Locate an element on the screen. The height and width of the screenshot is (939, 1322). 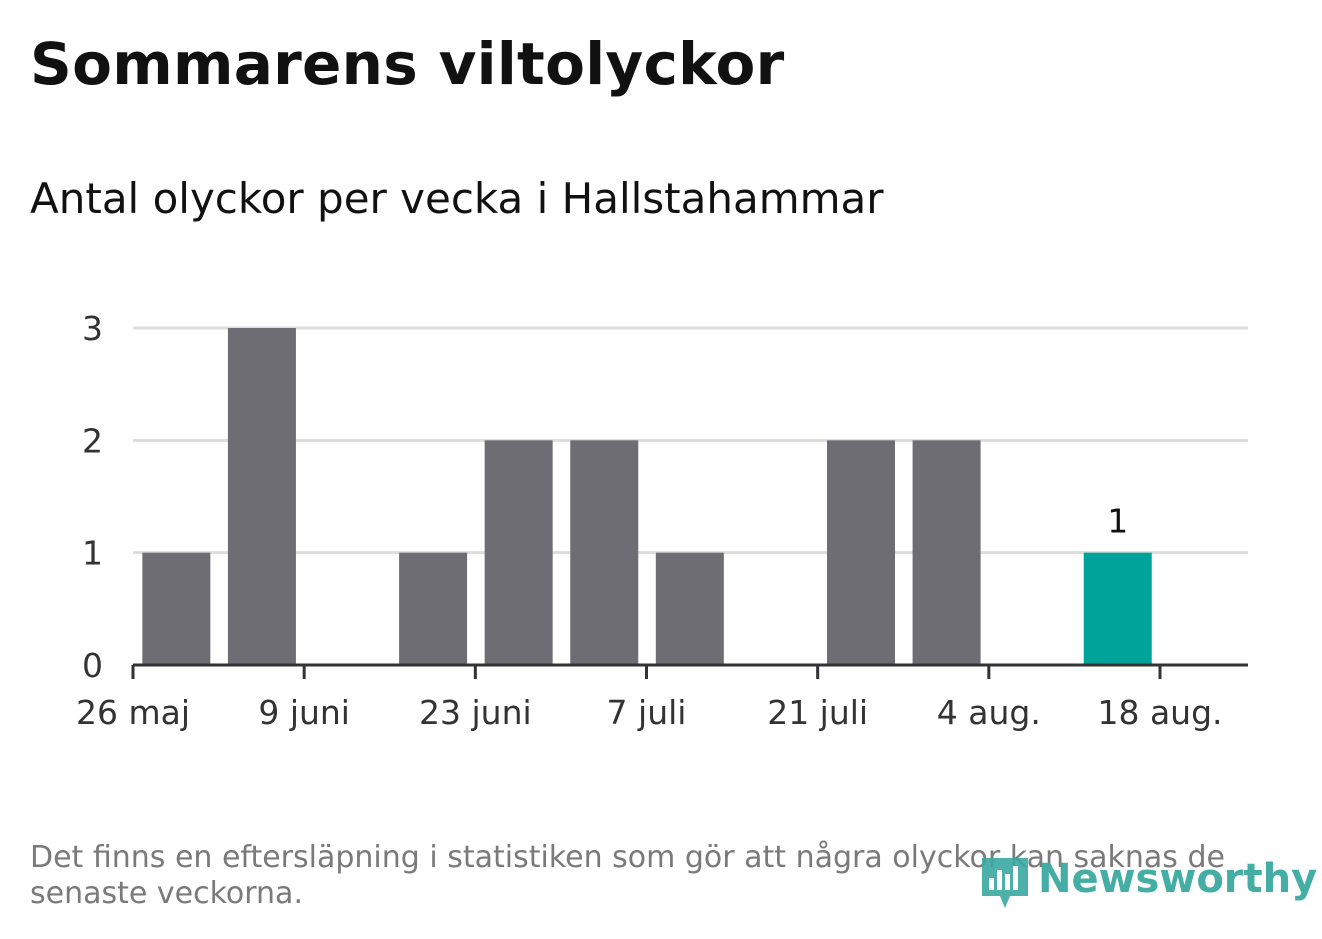
x-tick-label: 7 juli is located at coordinates (647, 712).